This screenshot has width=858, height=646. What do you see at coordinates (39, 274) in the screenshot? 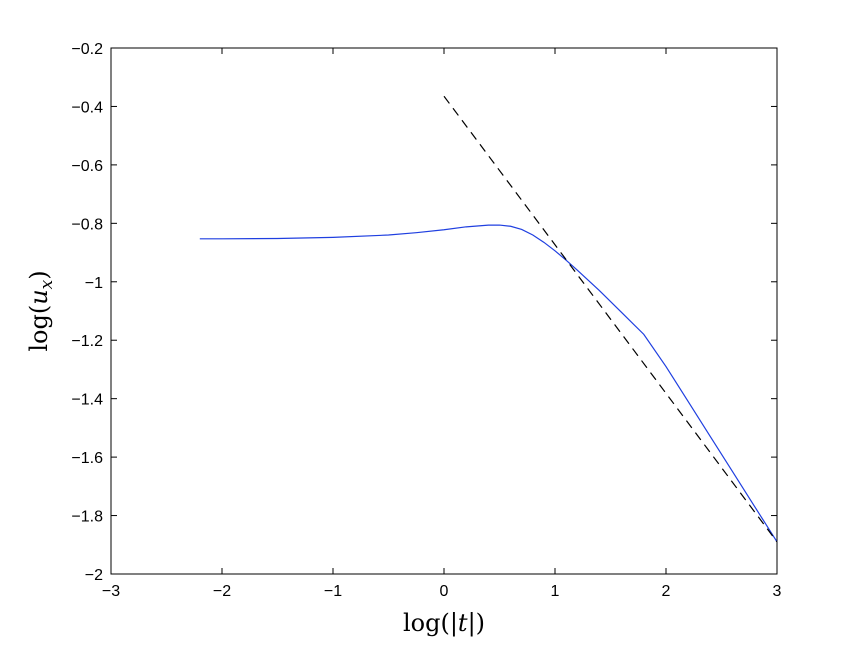
I see `y-axis-label-close: )` at bounding box center [39, 274].